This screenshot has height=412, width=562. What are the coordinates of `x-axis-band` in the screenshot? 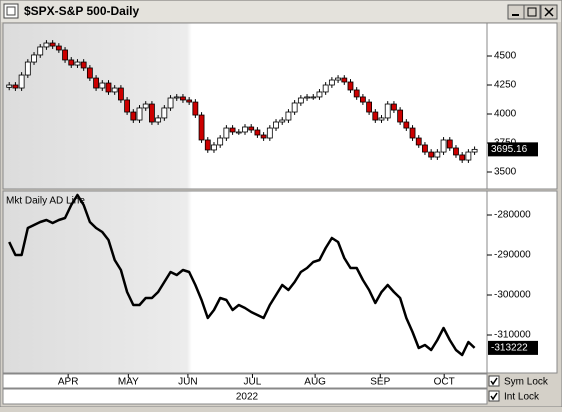 It's located at (245, 381).